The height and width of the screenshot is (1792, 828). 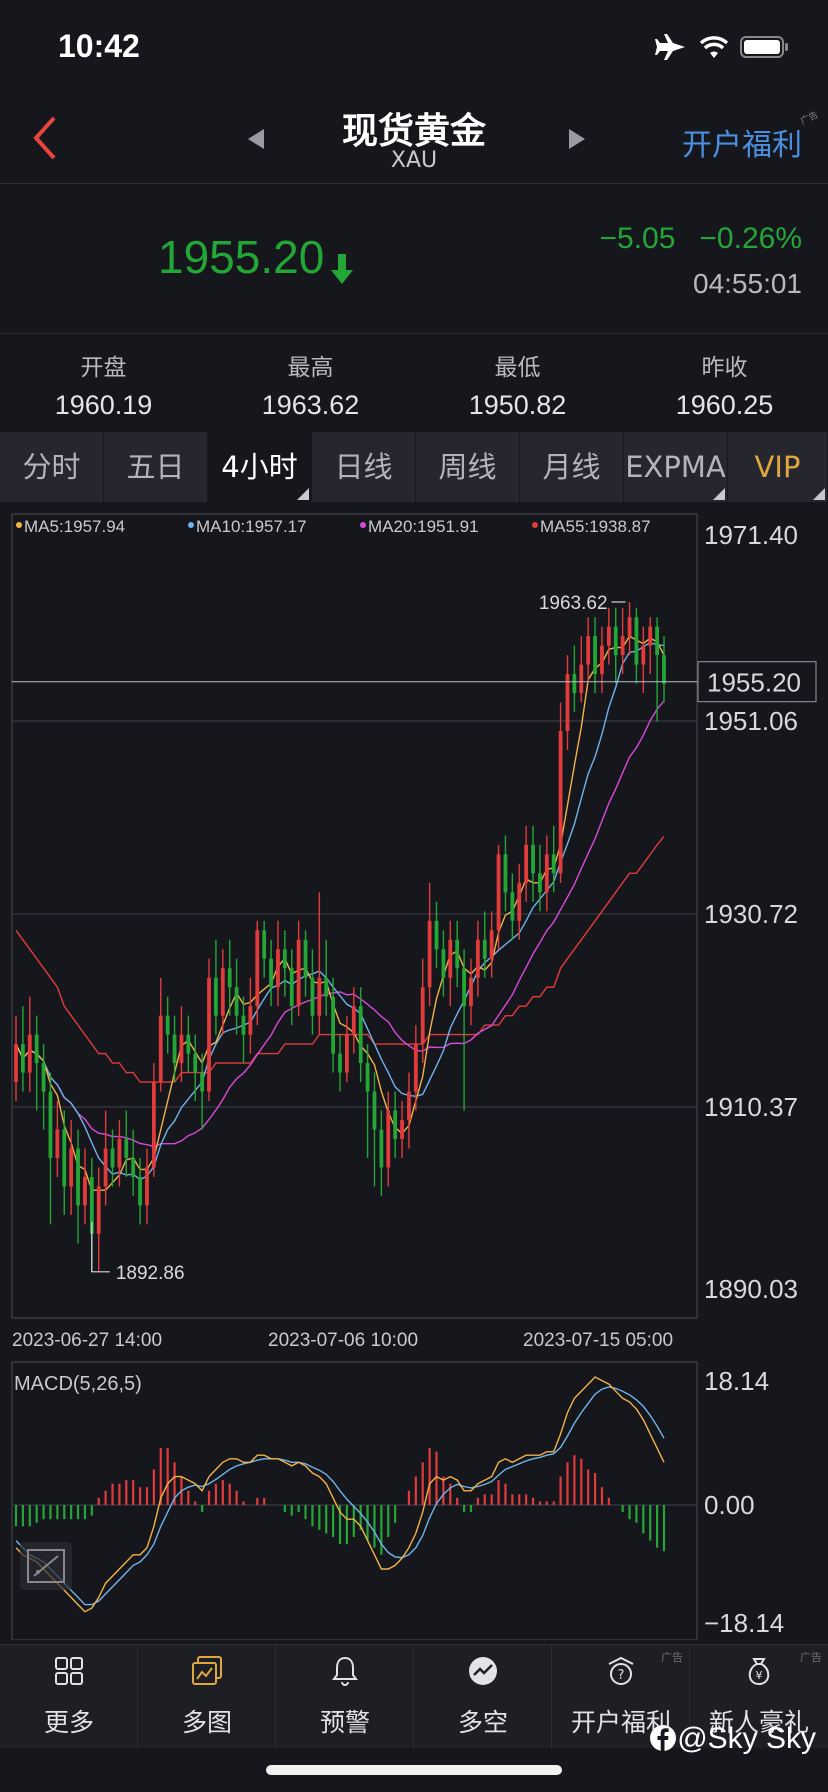 I want to click on tab-vip: VIP, so click(x=778, y=467).